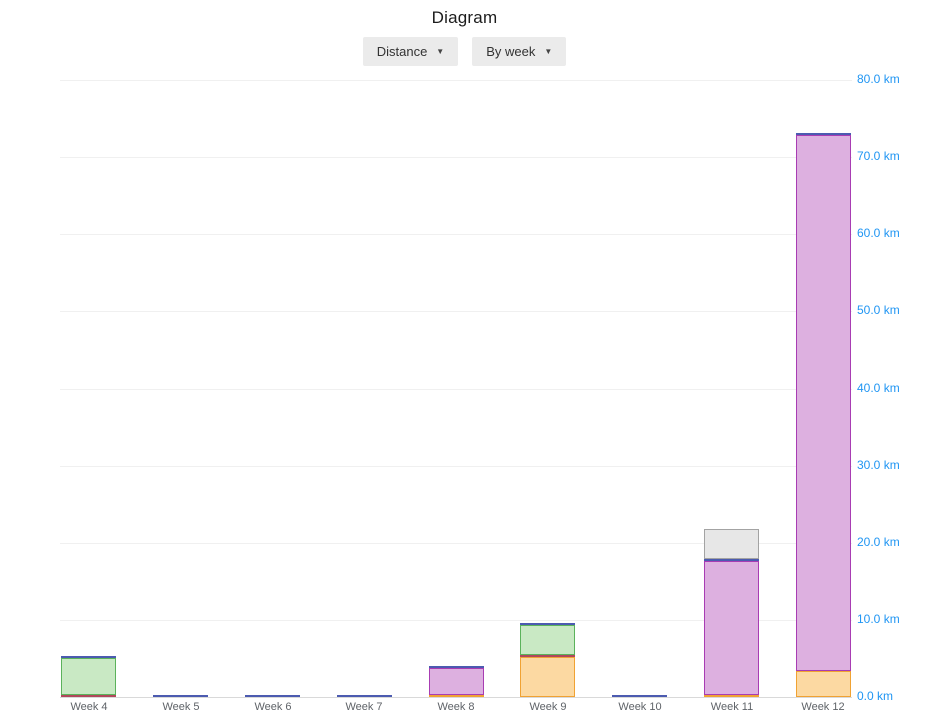 The image size is (929, 716). Describe the element at coordinates (273, 707) in the screenshot. I see `x-axis-label: Week 6` at that location.